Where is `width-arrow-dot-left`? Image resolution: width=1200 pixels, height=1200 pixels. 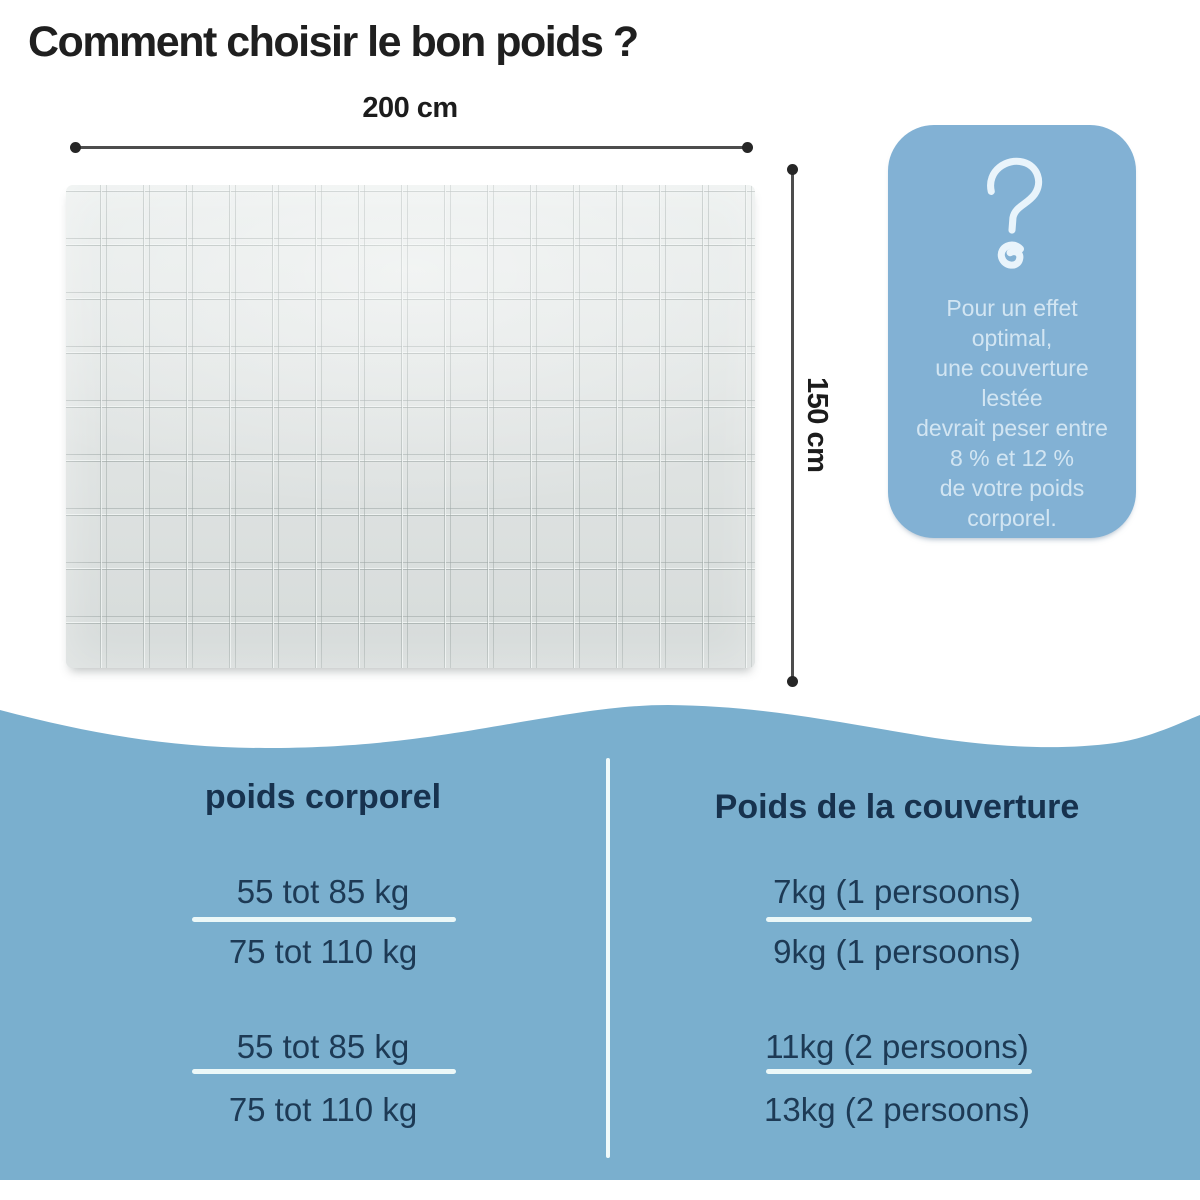
width-arrow-dot-left is located at coordinates (75, 147).